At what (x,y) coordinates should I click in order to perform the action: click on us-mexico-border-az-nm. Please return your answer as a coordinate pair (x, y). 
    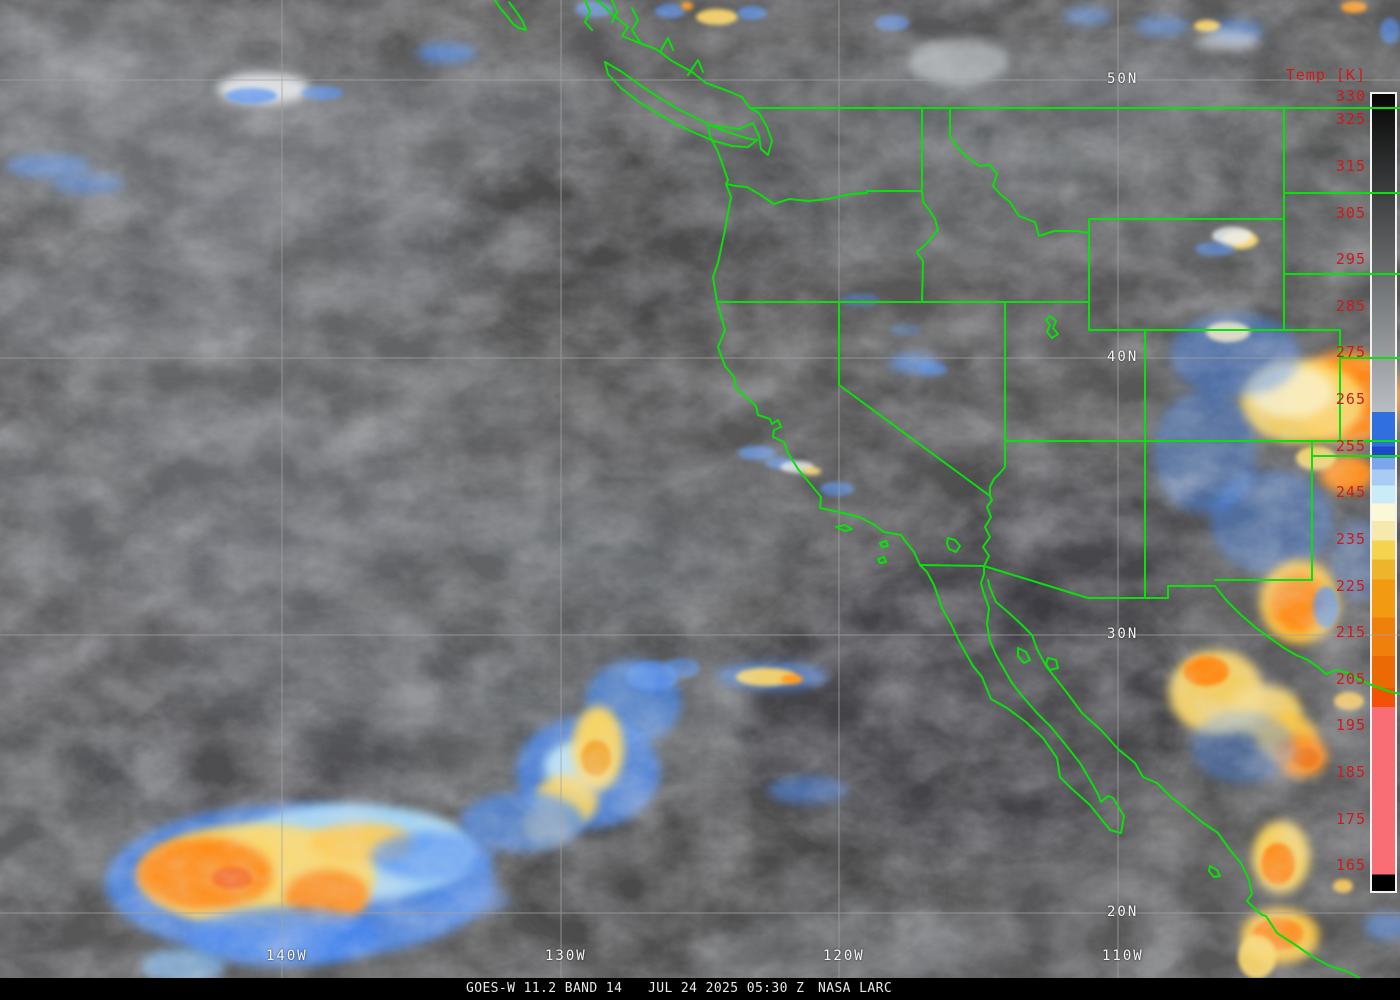
    Looking at the image, I should click on (1099, 582).